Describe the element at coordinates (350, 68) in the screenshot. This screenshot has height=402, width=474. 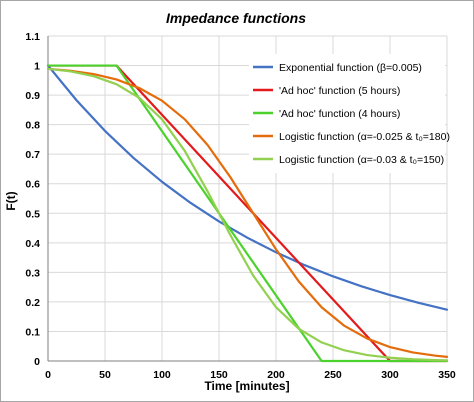
I see `legend-label: Exponential function (β=0.005)` at that location.